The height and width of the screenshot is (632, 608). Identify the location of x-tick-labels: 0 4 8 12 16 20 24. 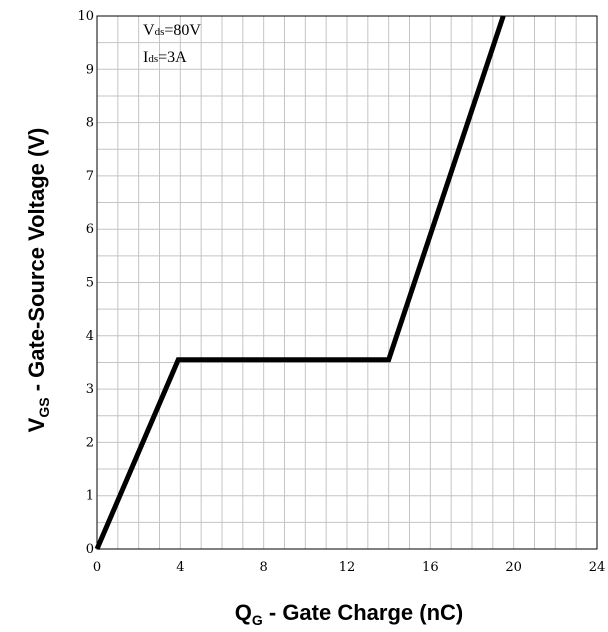
(349, 567).